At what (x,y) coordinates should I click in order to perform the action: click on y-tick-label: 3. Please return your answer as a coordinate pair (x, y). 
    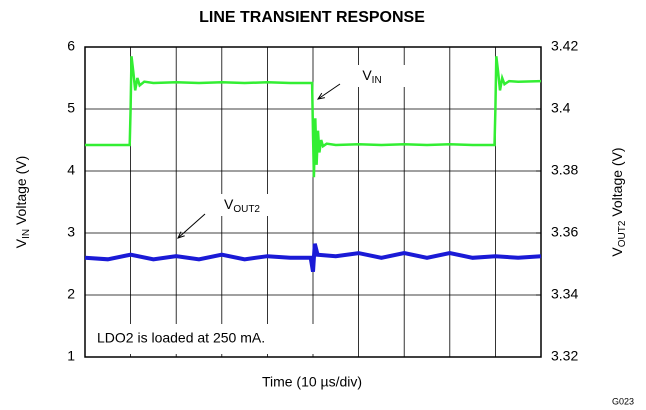
    Looking at the image, I should click on (71, 232).